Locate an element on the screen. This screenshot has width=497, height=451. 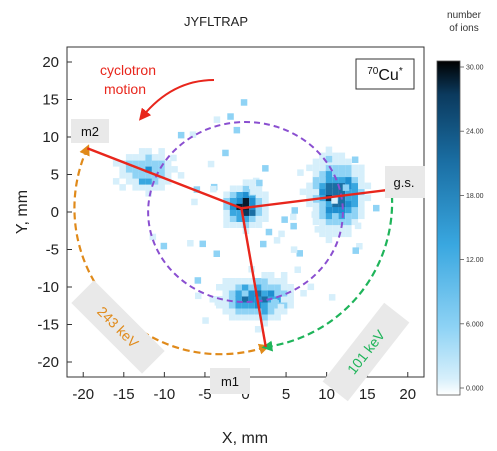
colorbar-title-line2: of ions is located at coordinates (463, 28).